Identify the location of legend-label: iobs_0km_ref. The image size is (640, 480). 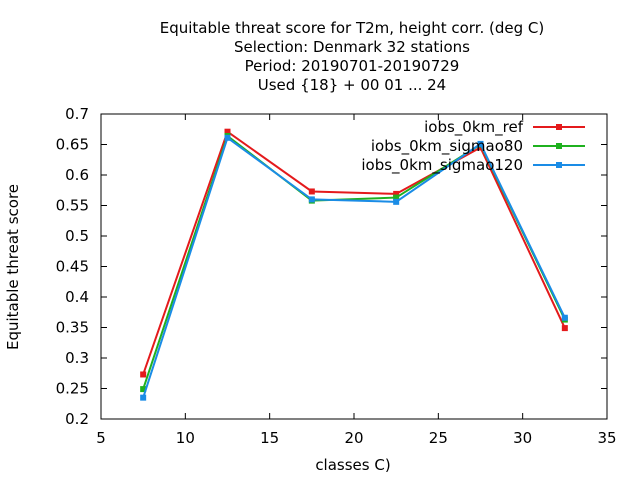
(474, 127).